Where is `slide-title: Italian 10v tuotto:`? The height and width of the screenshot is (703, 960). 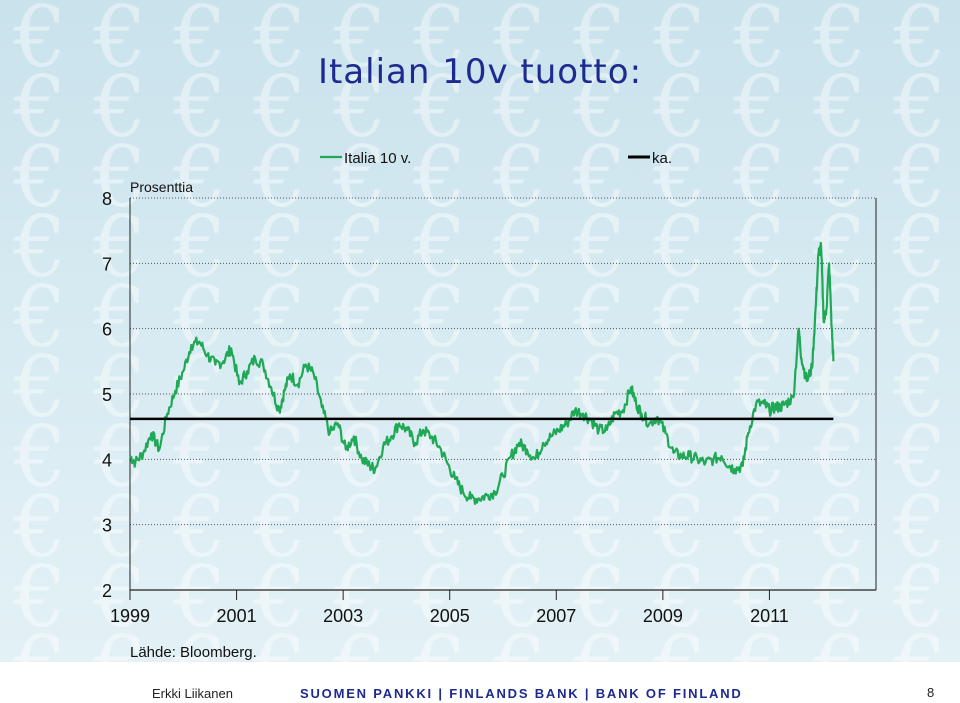
slide-title: Italian 10v tuotto: is located at coordinates (480, 72).